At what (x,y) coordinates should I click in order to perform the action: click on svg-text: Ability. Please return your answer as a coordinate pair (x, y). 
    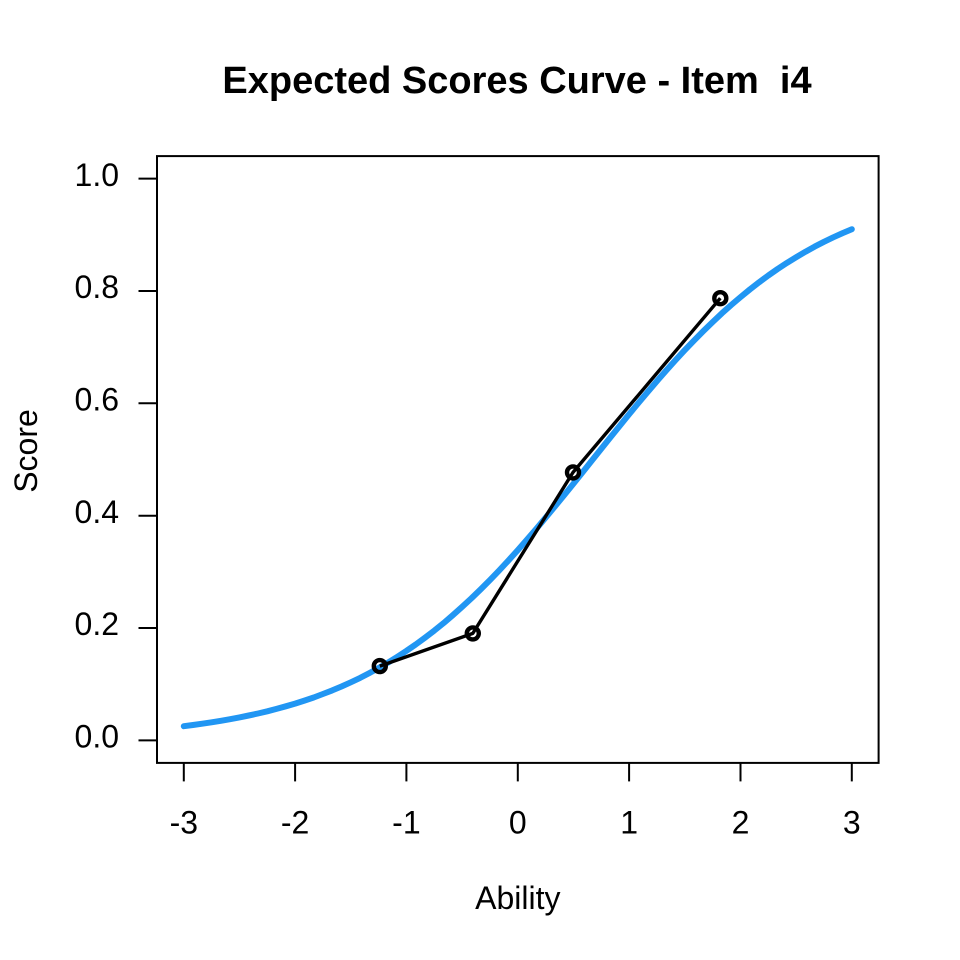
    Looking at the image, I should click on (517, 898).